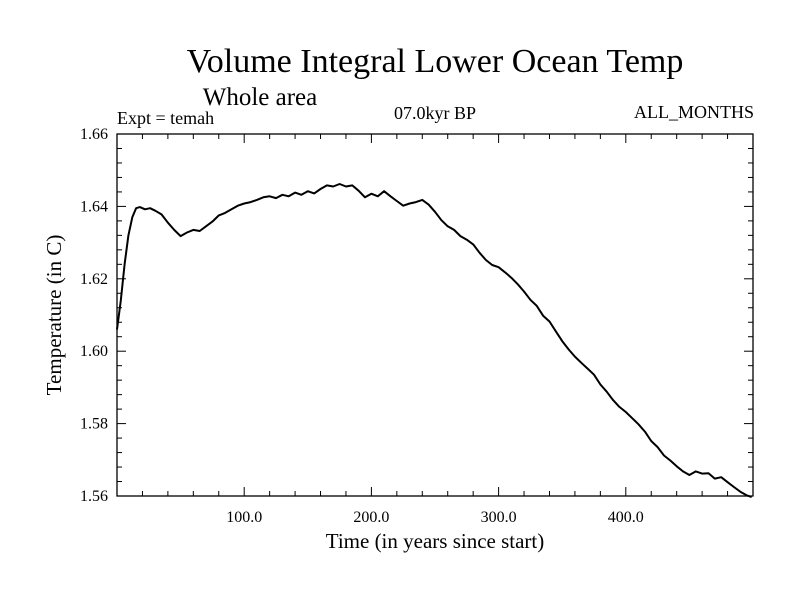 The image size is (800, 600). I want to click on x-tick-label: 200.0, so click(371, 517).